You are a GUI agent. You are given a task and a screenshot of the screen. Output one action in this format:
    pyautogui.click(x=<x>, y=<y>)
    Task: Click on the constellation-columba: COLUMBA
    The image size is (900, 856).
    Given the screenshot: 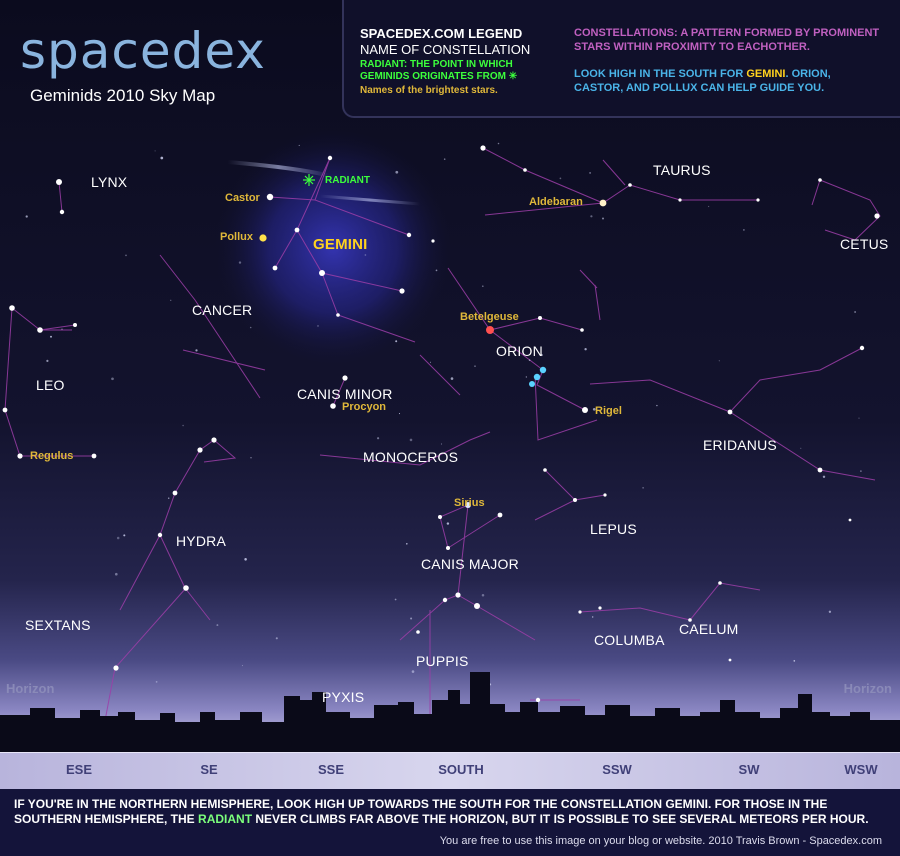 What is the action you would take?
    pyautogui.click(x=629, y=640)
    